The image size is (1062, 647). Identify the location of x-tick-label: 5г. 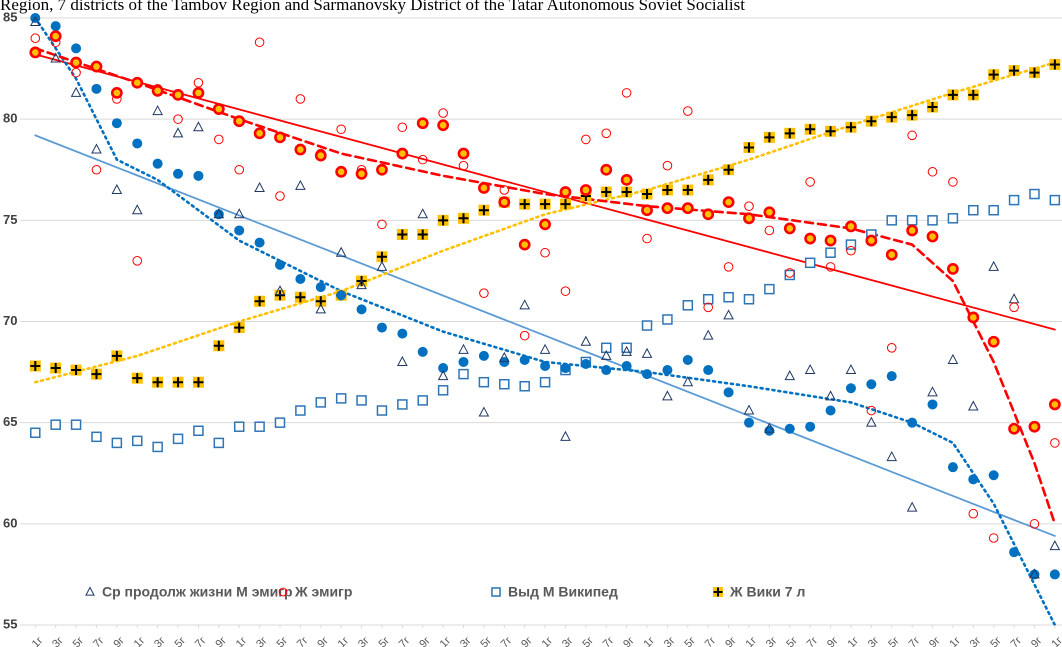
(486, 641).